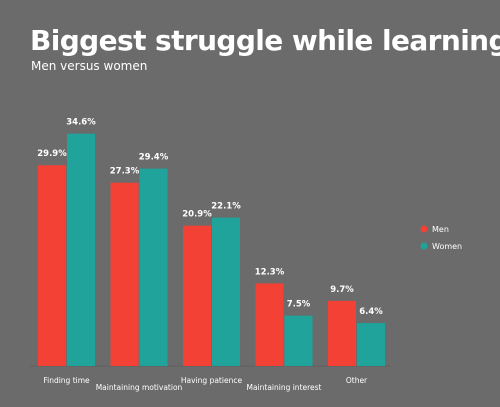  Describe the element at coordinates (299, 305) in the screenshot. I see `value-label-women-3: 7.5%` at that location.